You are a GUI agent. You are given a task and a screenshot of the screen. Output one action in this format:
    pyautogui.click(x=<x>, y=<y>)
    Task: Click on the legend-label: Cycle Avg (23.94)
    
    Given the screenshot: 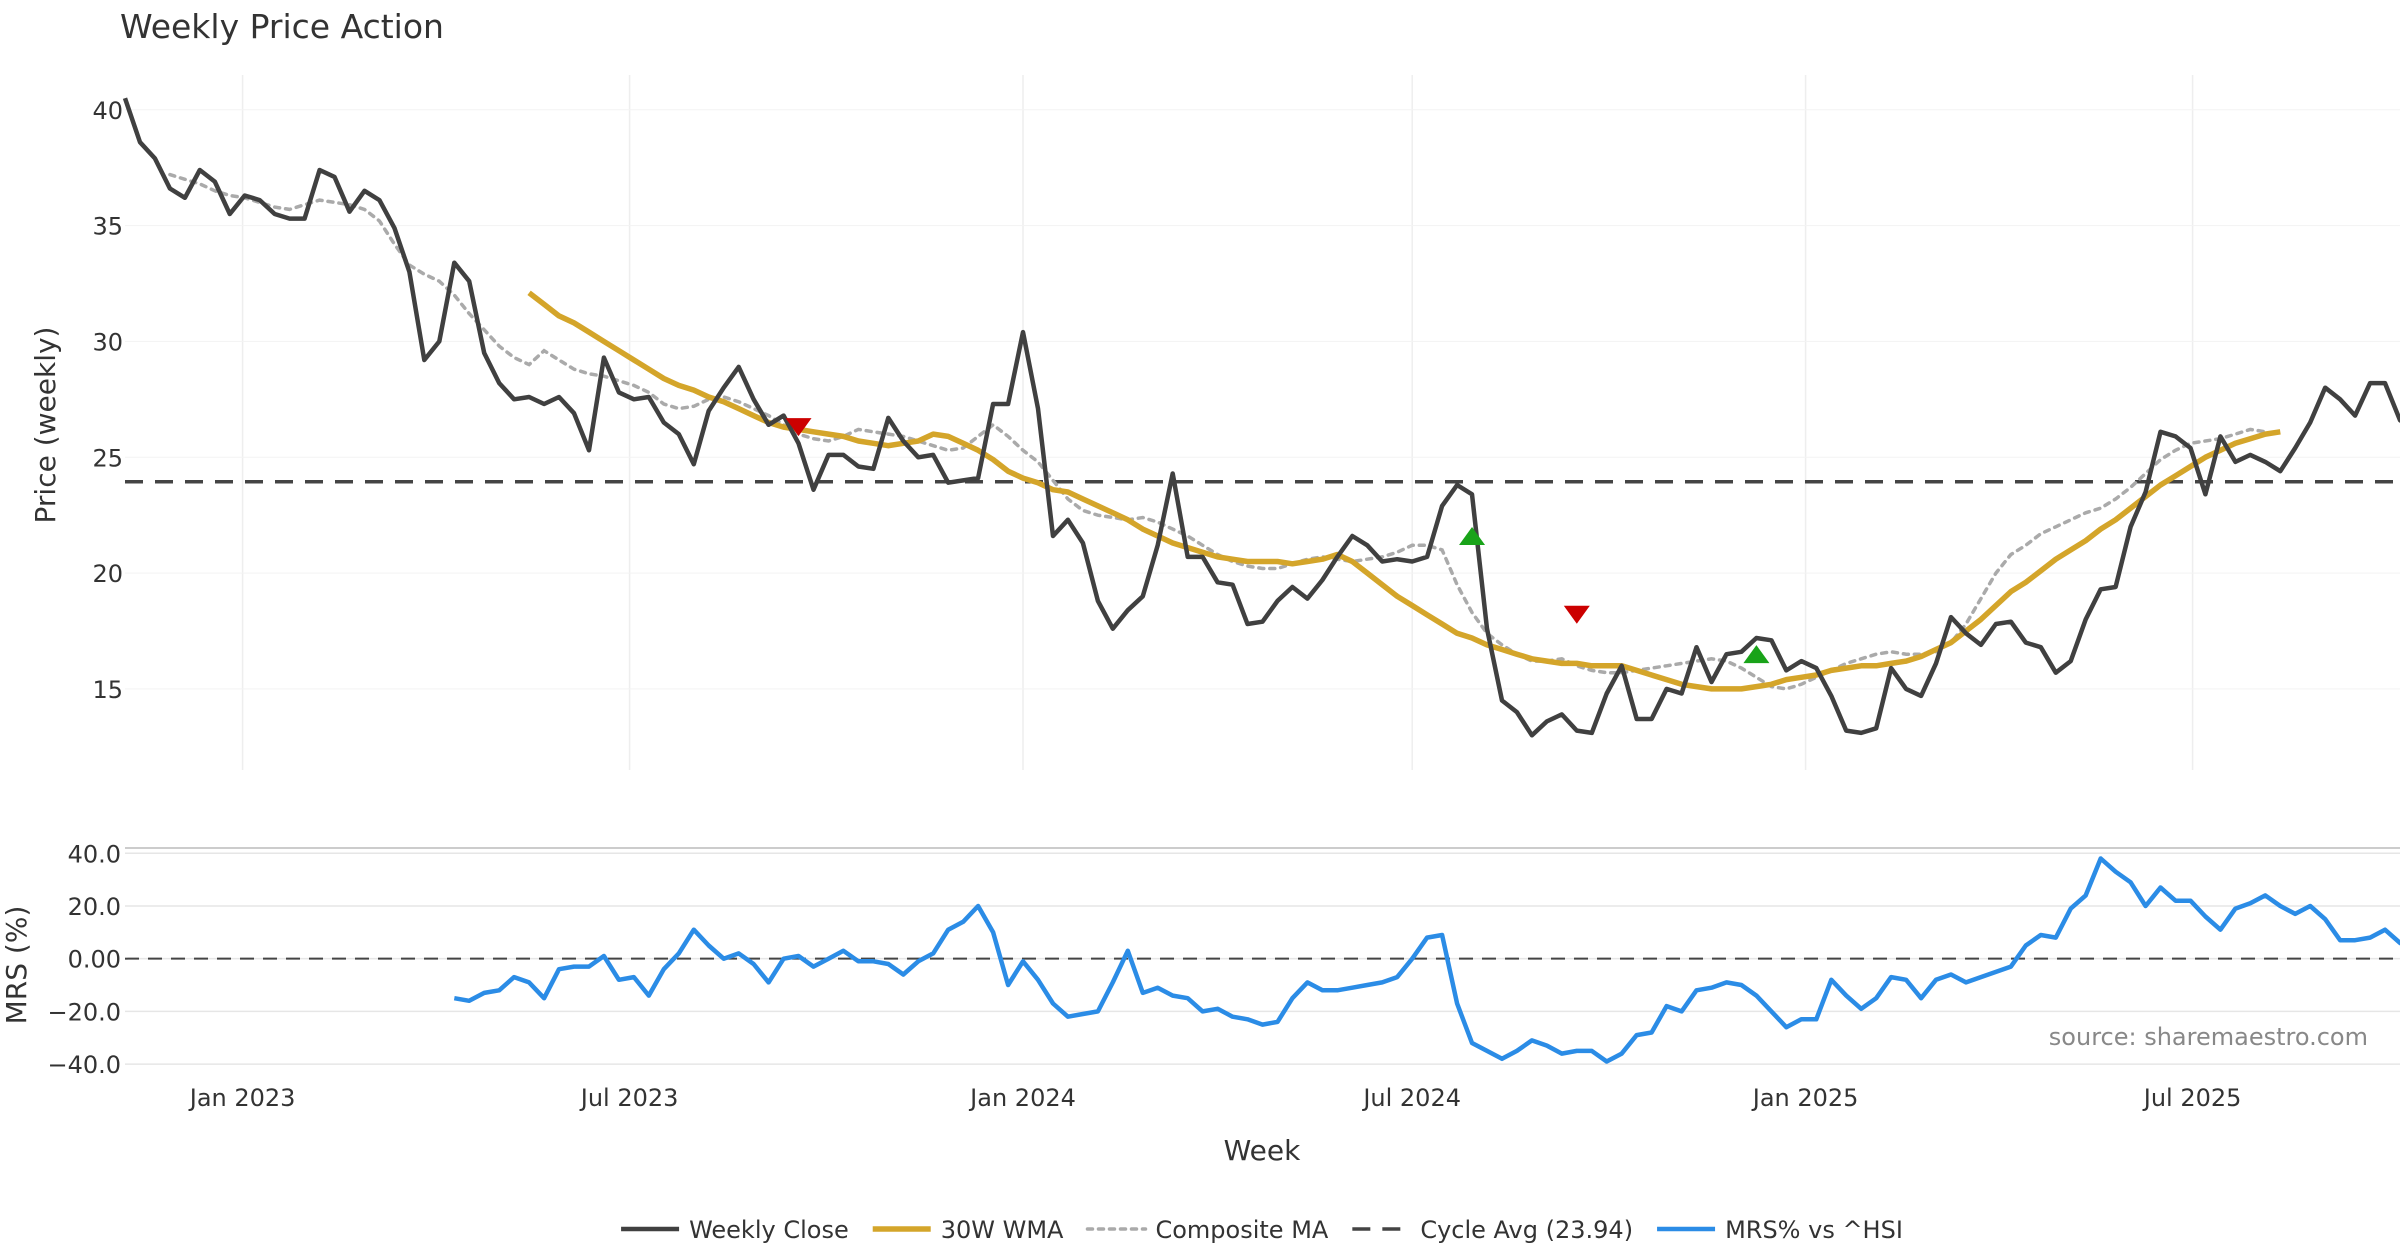 What is the action you would take?
    pyautogui.click(x=1526, y=1230)
    